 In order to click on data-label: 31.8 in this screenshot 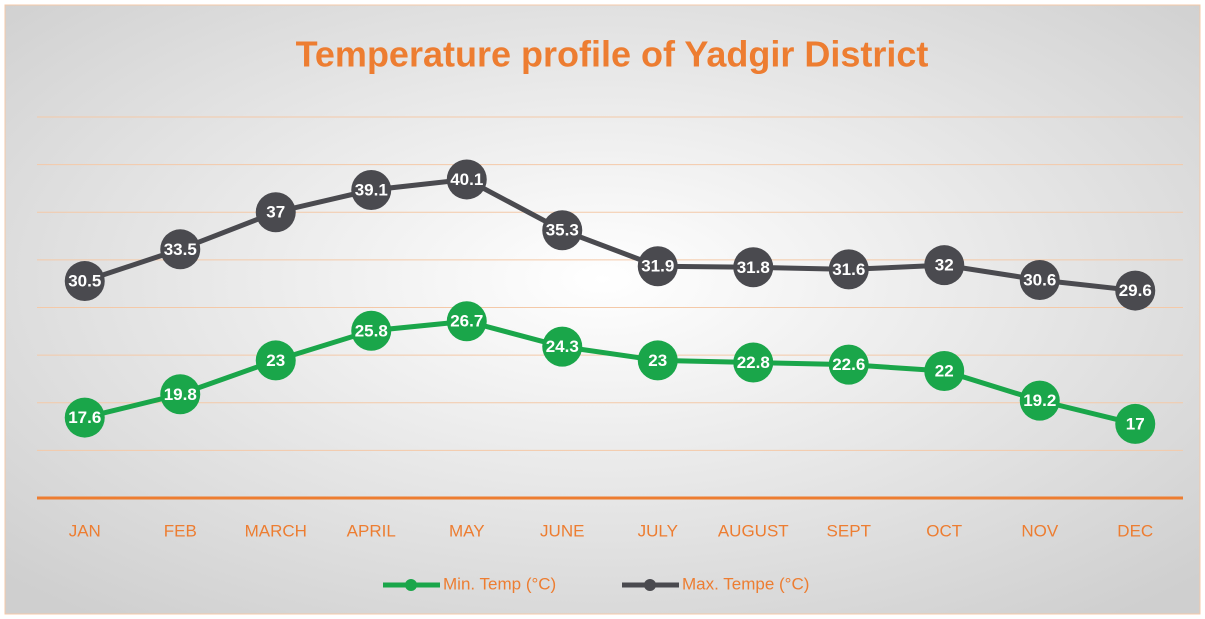, I will do `click(753, 267)`.